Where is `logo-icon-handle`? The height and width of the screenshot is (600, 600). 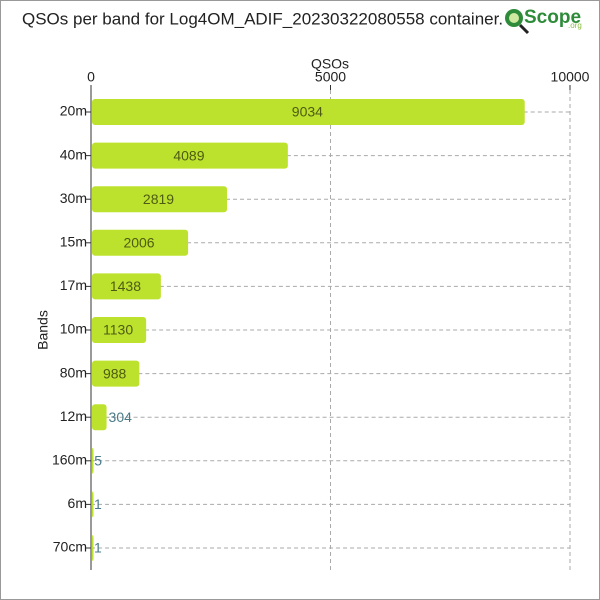
logo-icon-handle is located at coordinates (524, 29).